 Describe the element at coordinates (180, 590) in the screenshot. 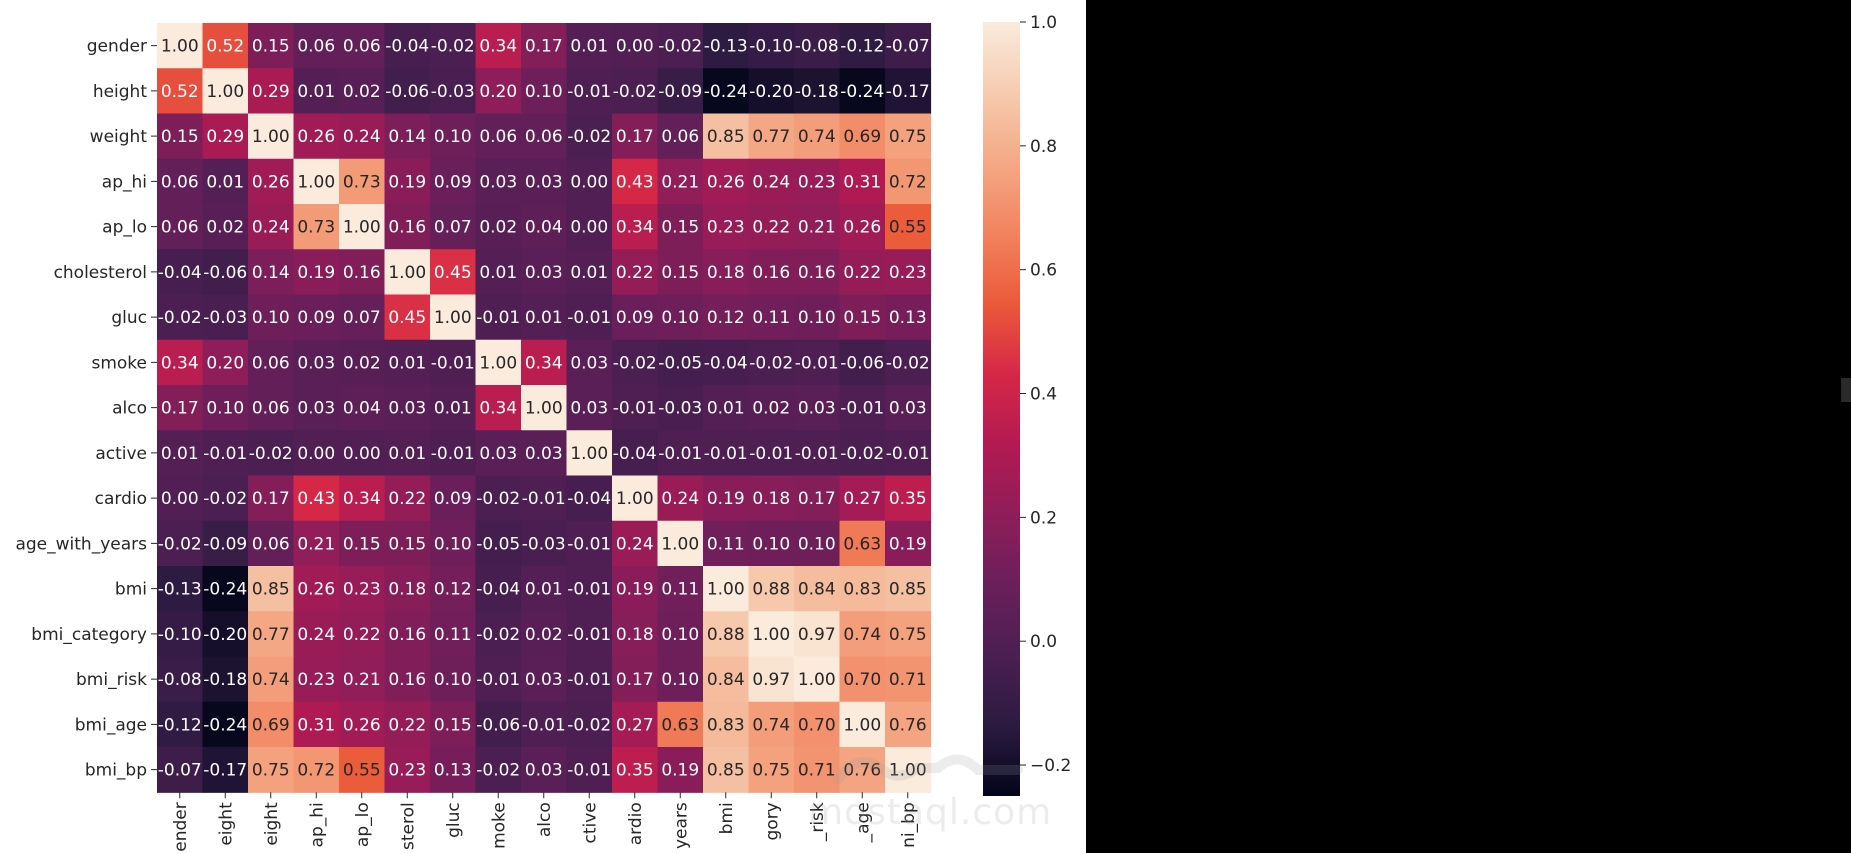

I see `cell-value-label: -0.13` at that location.